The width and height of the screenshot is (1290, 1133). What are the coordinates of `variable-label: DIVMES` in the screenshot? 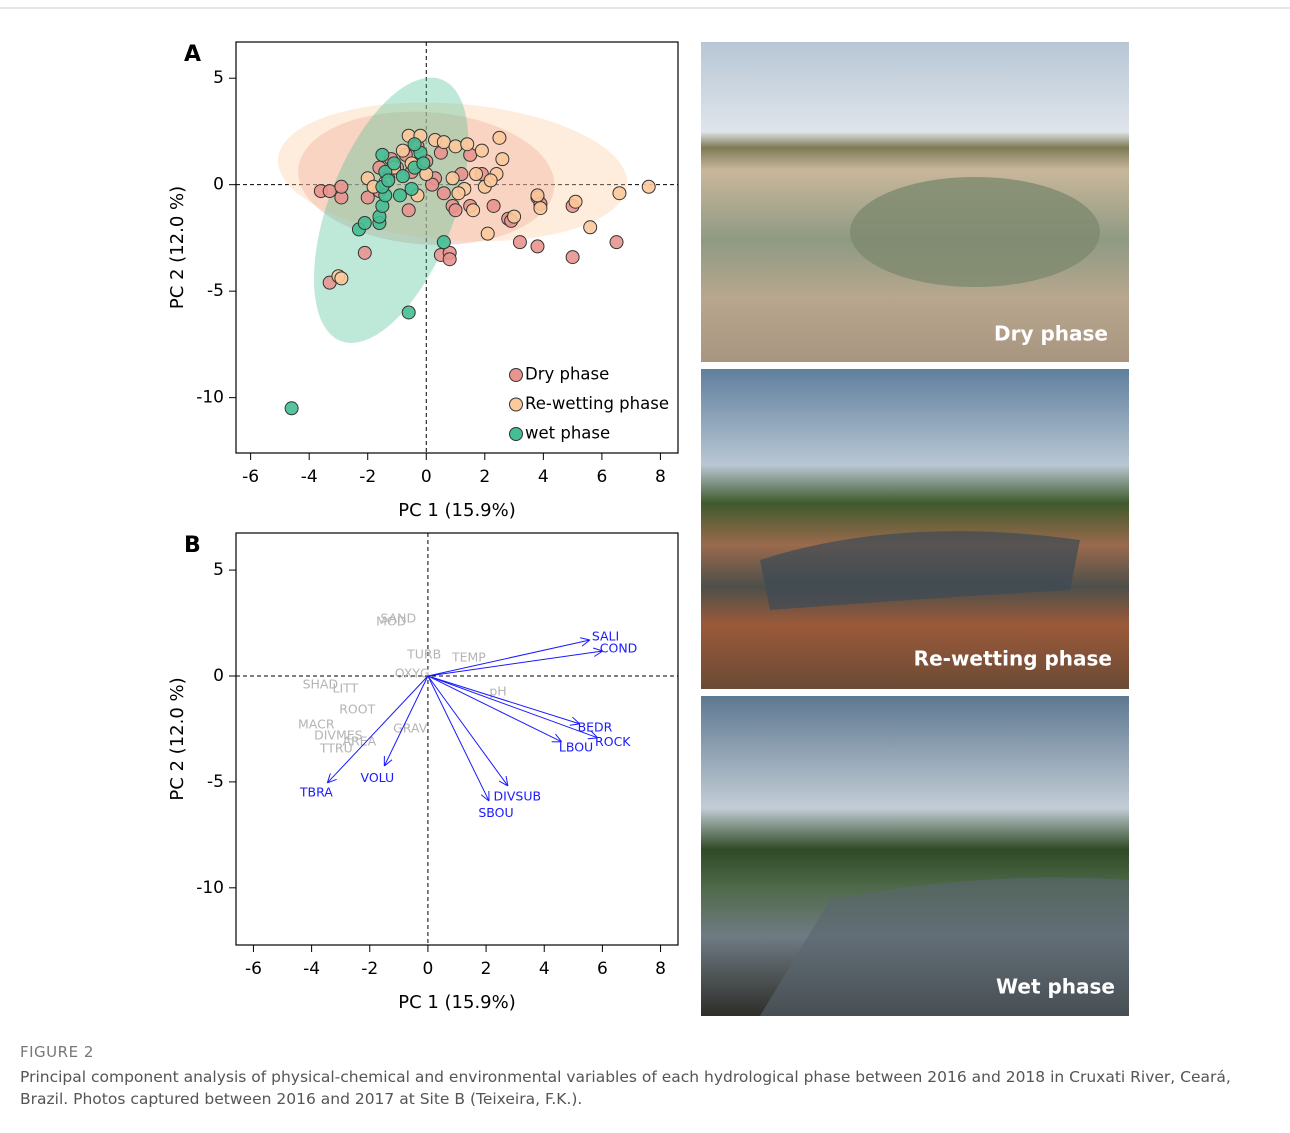 It's located at (338, 734).